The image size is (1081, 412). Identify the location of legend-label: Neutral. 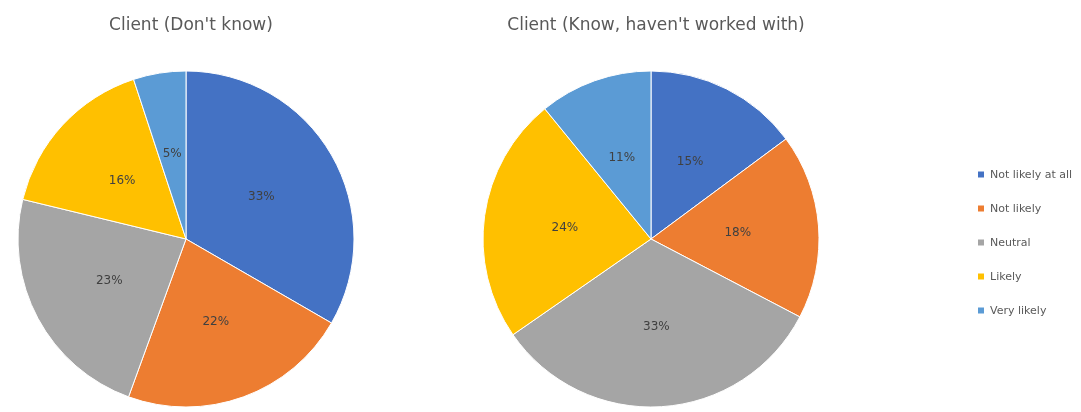
(1010, 242).